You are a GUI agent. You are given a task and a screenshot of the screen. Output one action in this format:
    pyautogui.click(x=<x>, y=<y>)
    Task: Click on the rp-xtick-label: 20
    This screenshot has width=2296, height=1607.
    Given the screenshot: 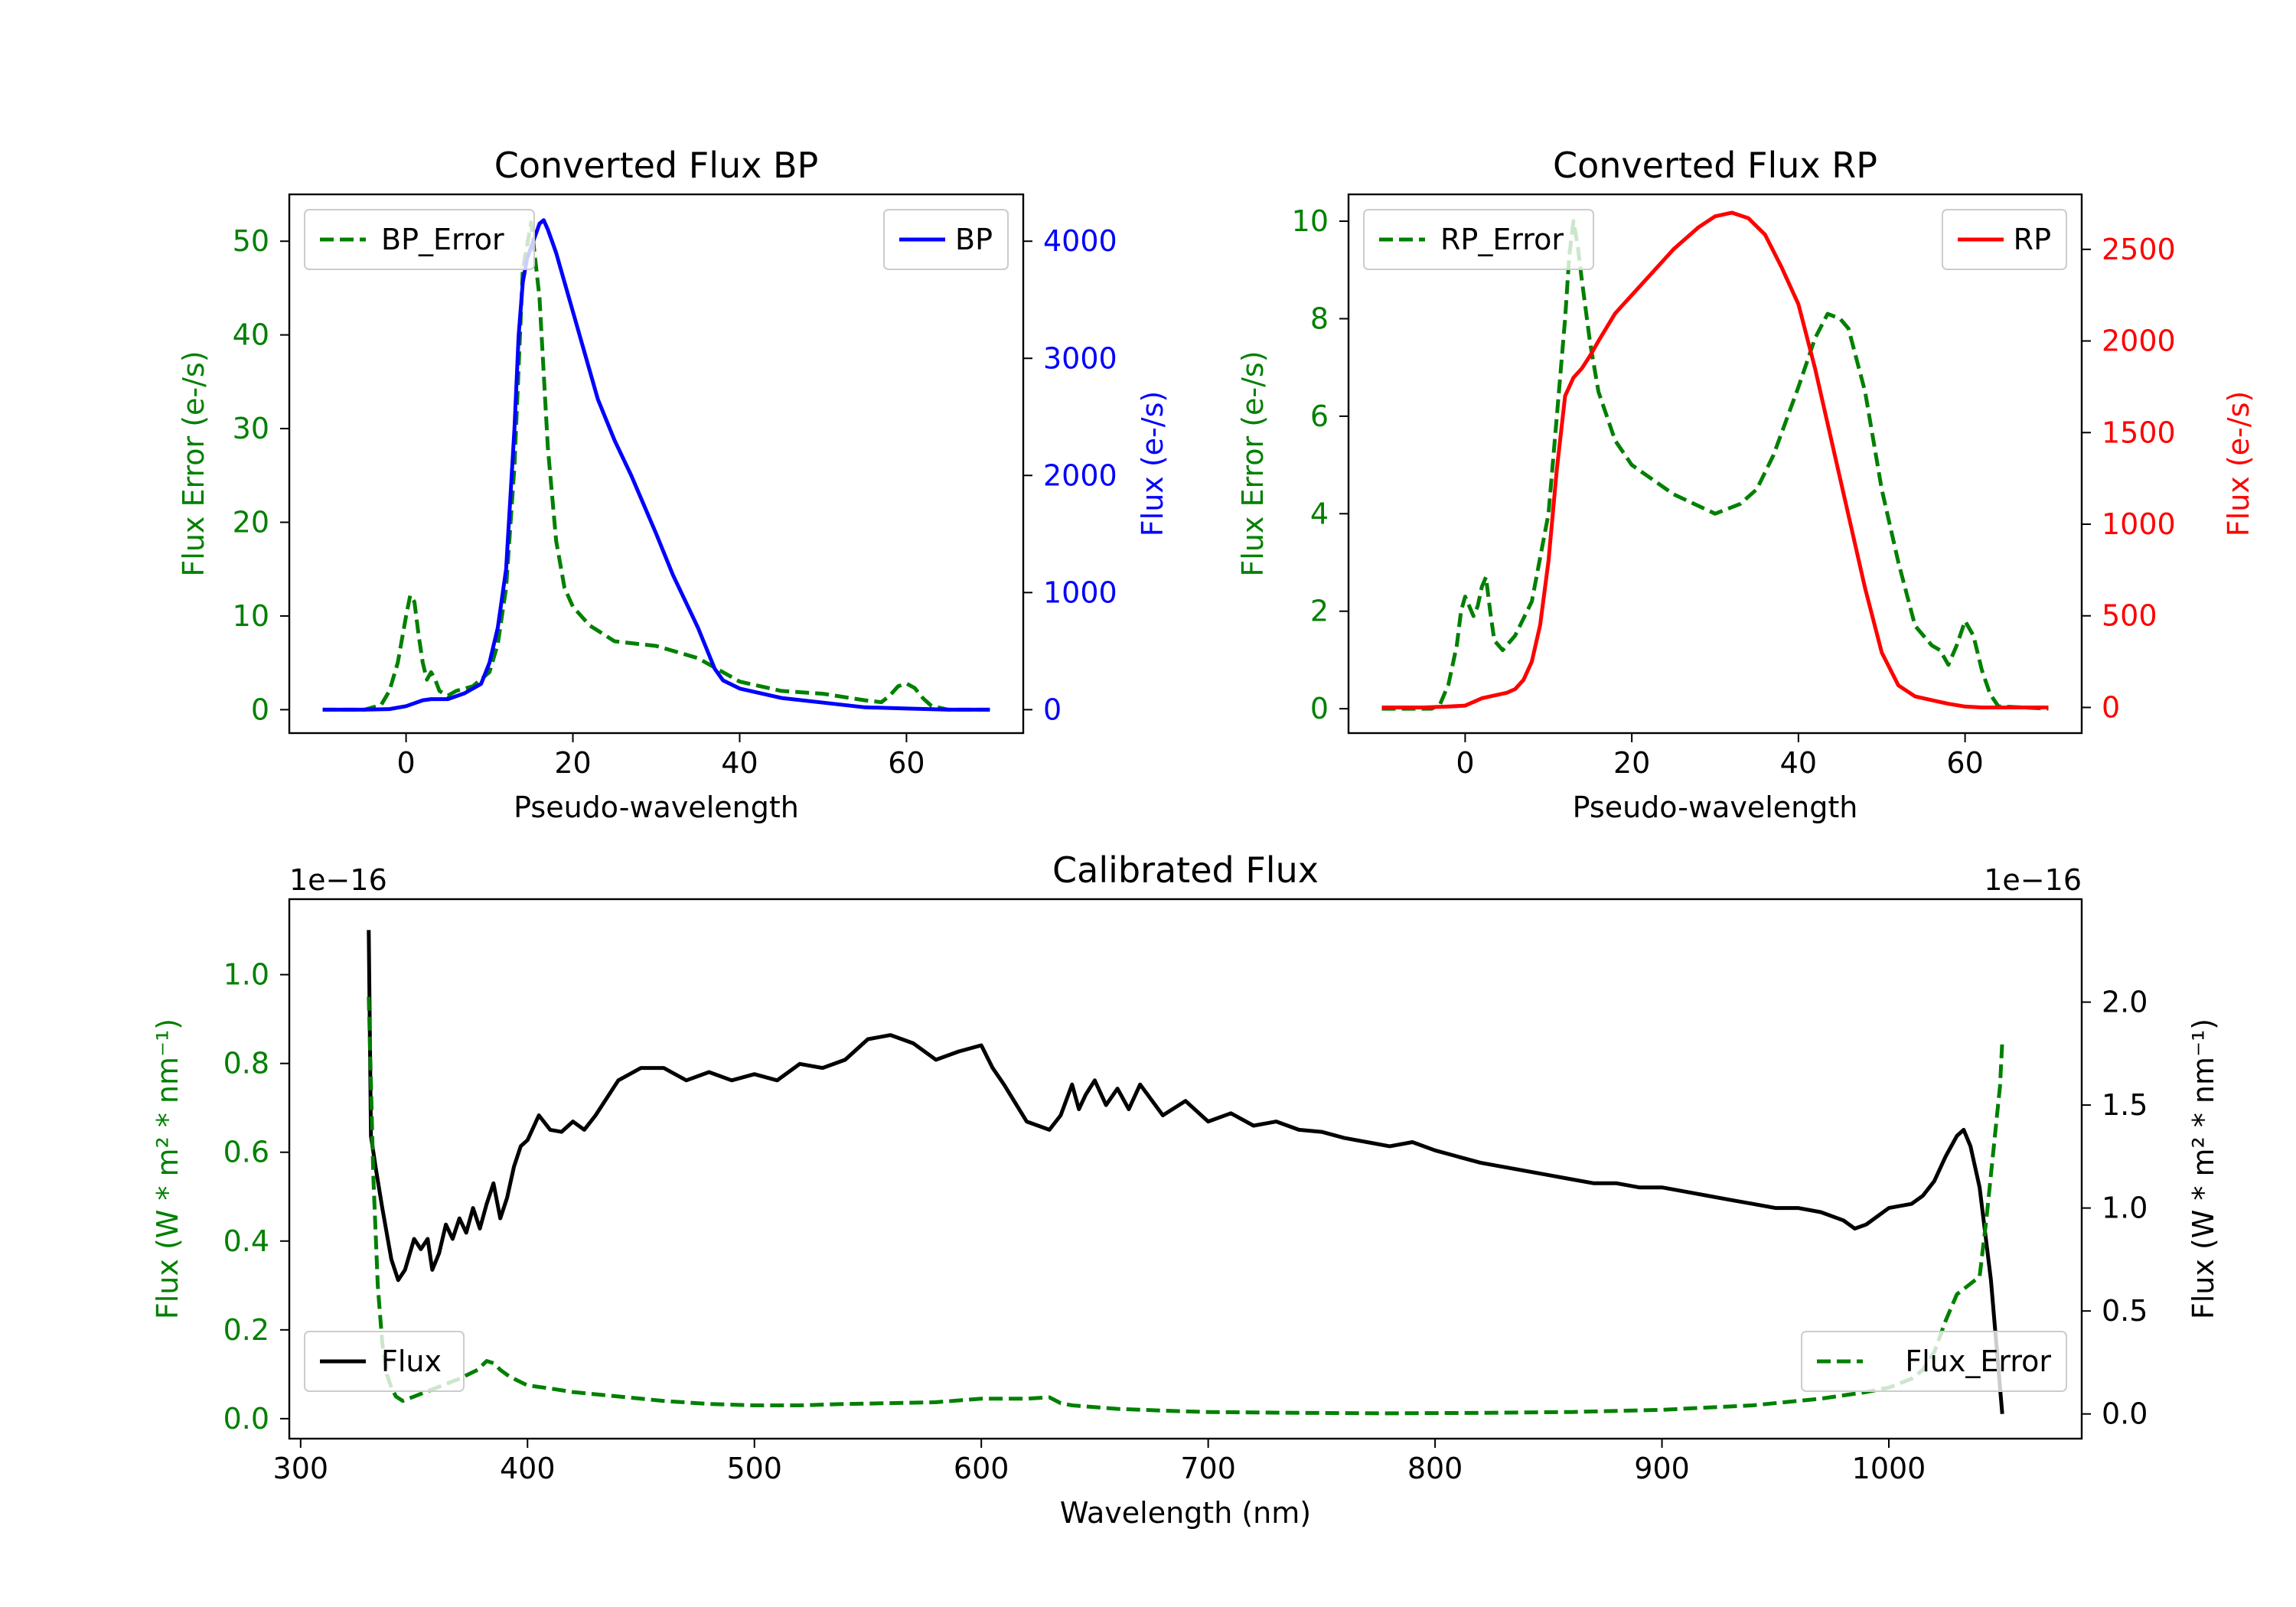 What is the action you would take?
    pyautogui.click(x=1631, y=763)
    